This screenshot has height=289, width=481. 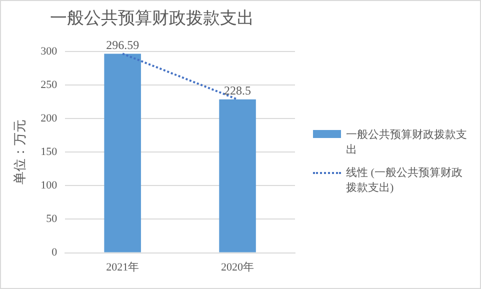 I want to click on y-tick-label: 50, so click(x=52, y=219).